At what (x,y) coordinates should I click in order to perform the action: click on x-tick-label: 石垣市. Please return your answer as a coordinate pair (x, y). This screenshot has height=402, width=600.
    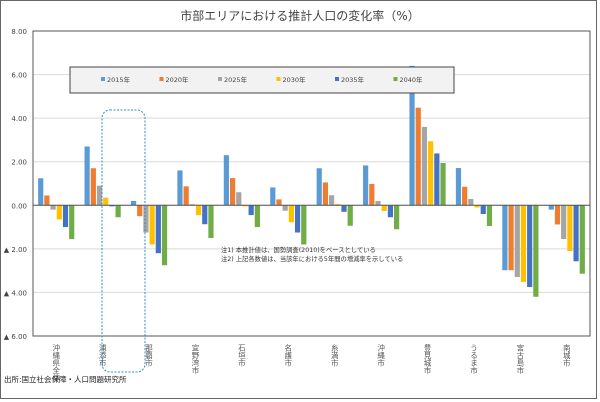
    Looking at the image, I should click on (241, 356).